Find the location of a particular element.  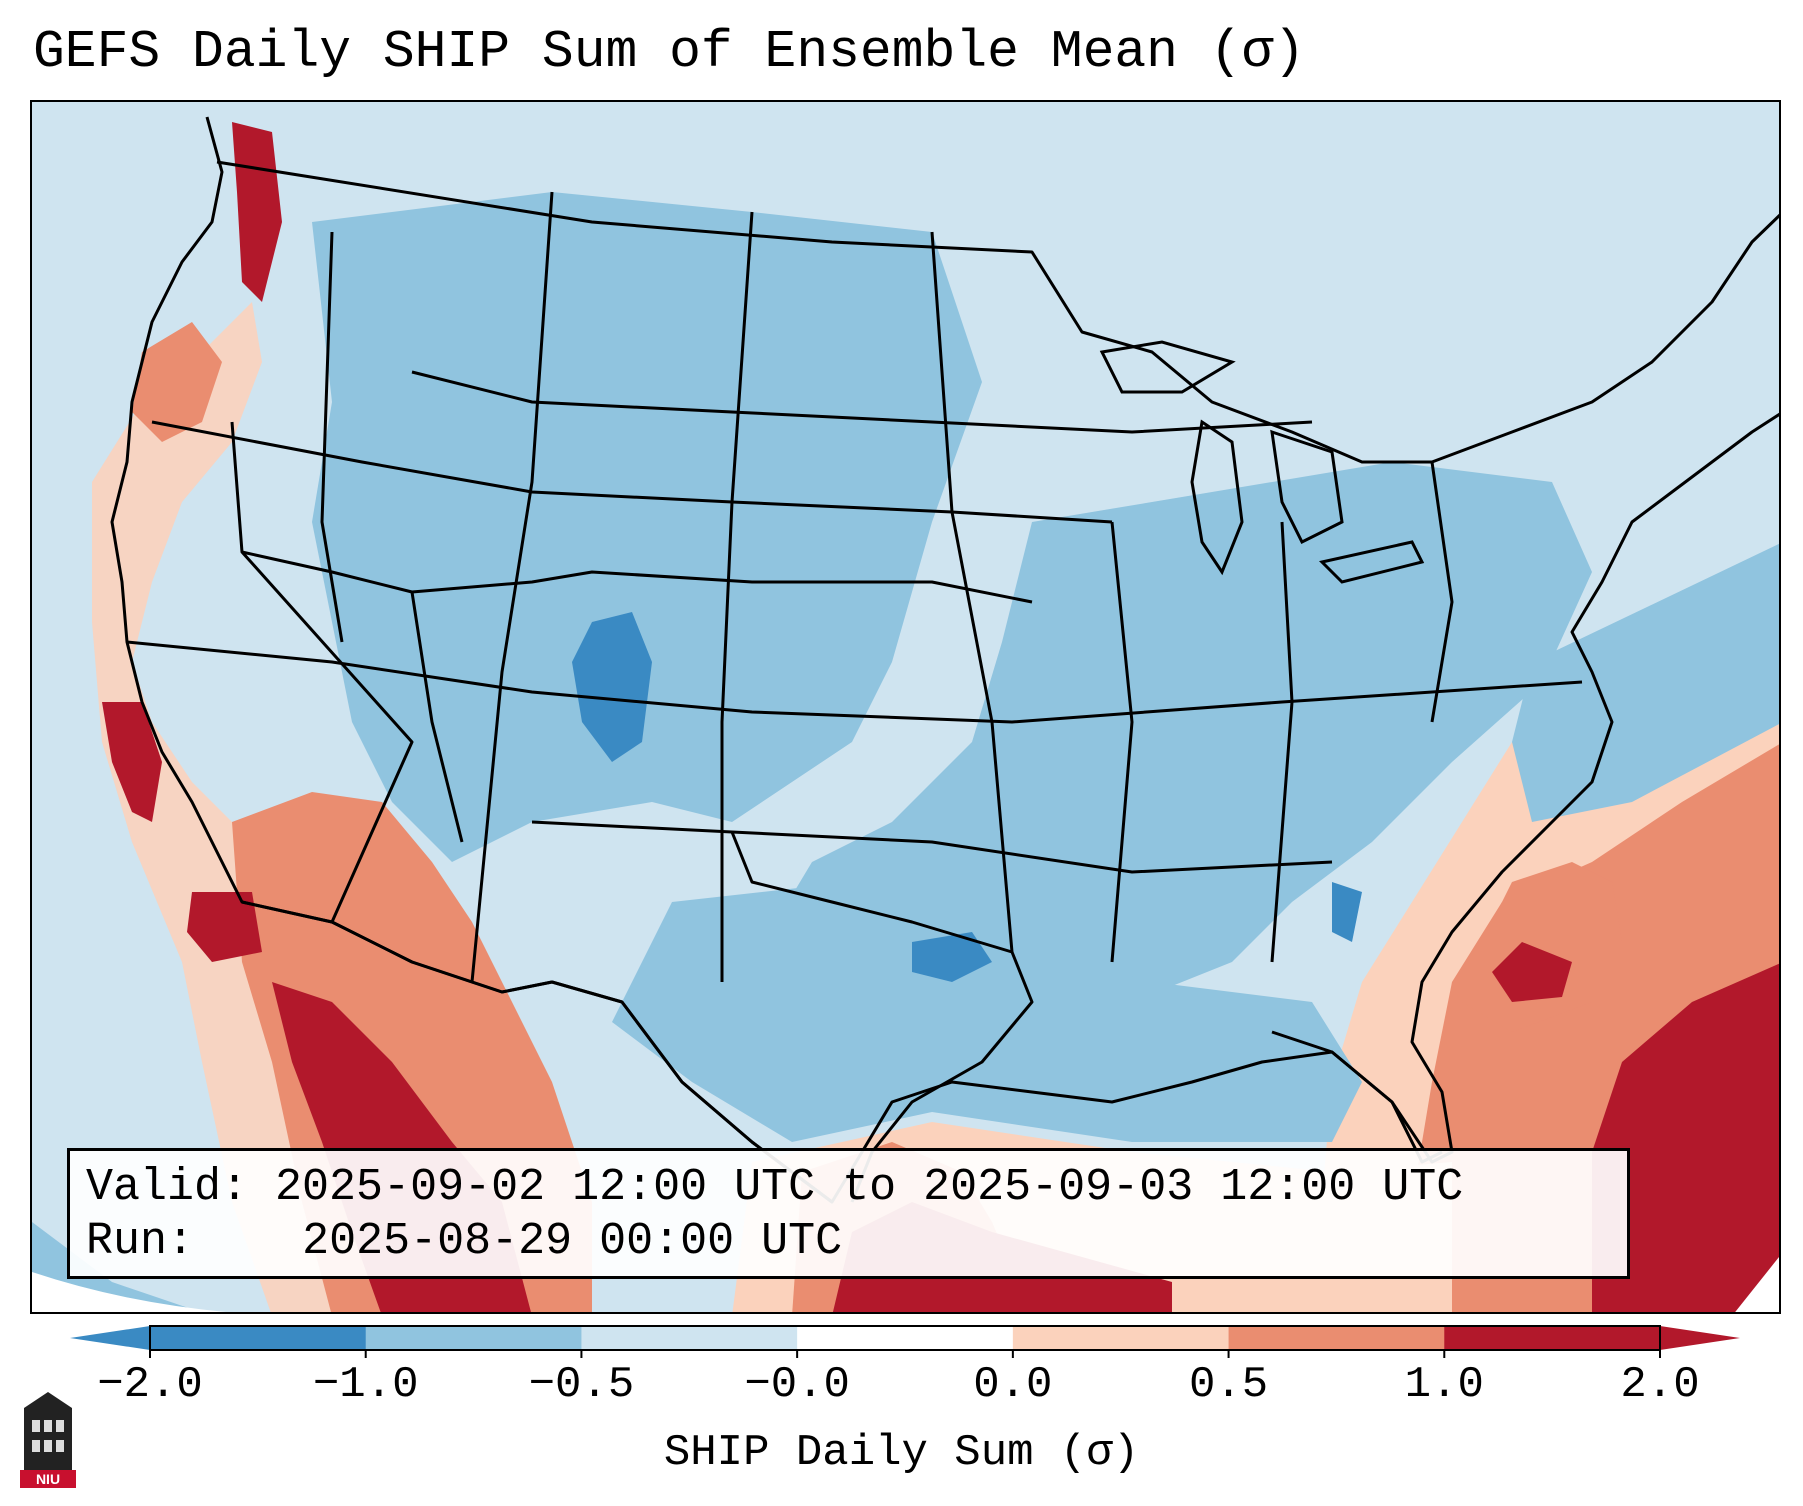

niu-tower-icon: NIU is located at coordinates (48, 1440).